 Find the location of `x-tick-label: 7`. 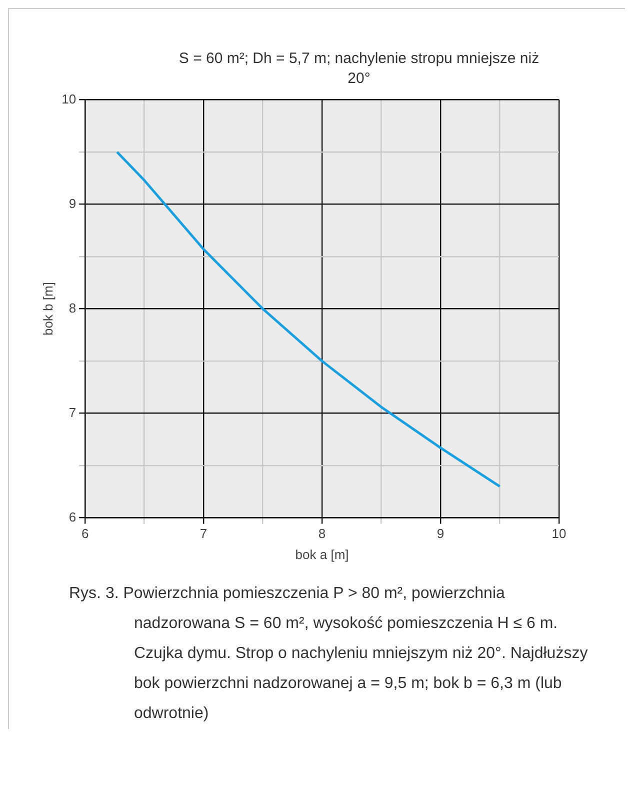

x-tick-label: 7 is located at coordinates (204, 534).